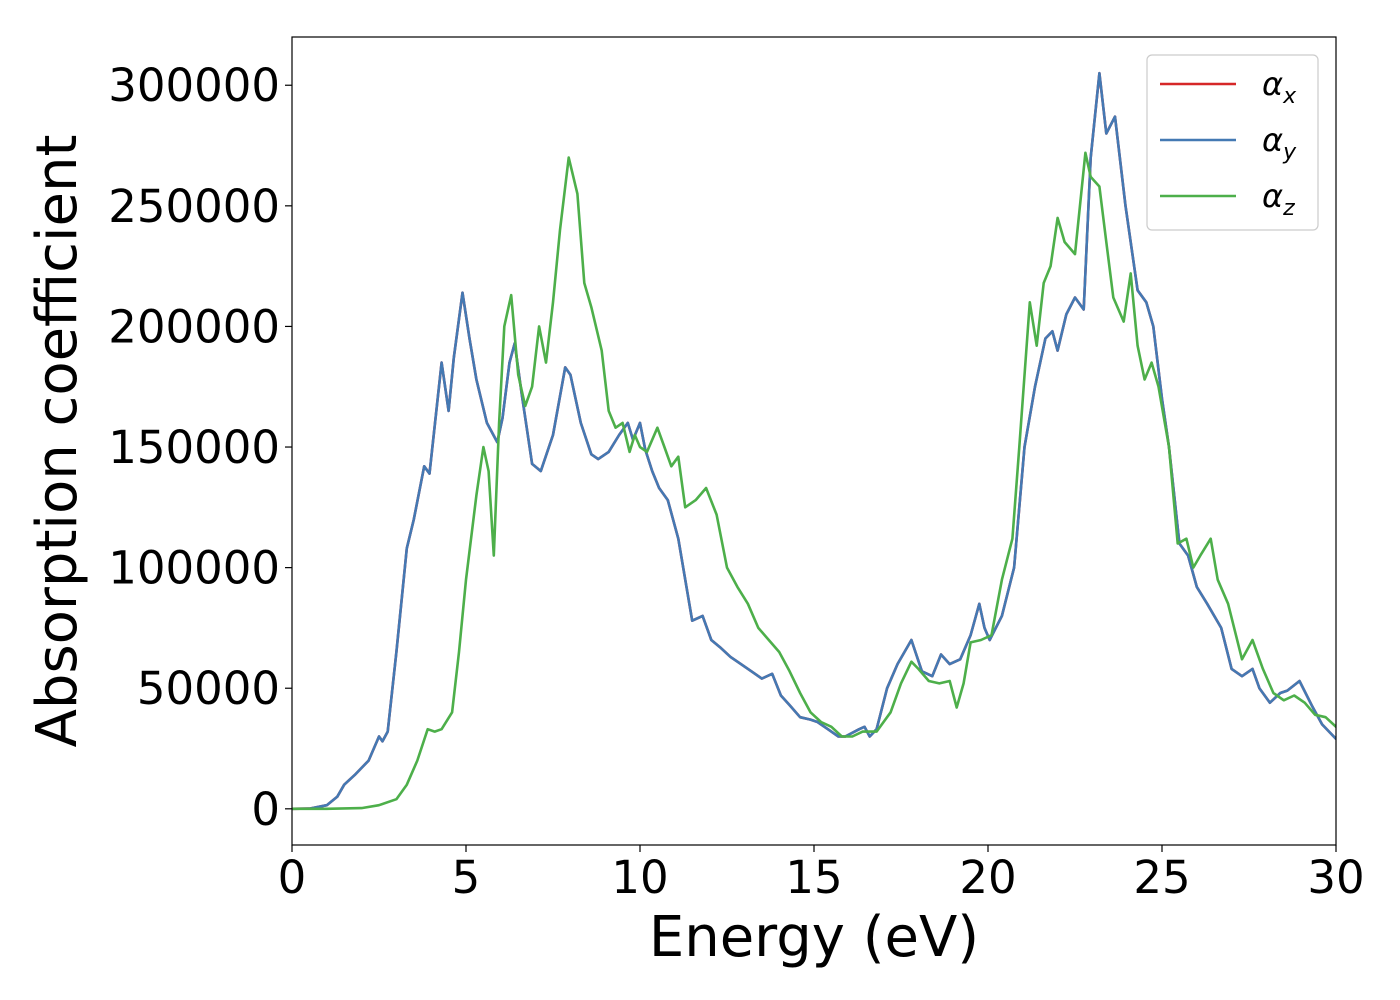 This screenshot has height=1000, width=1400. Describe the element at coordinates (57, 441) in the screenshot. I see `y-axis-label: Absorption coefficient` at that location.